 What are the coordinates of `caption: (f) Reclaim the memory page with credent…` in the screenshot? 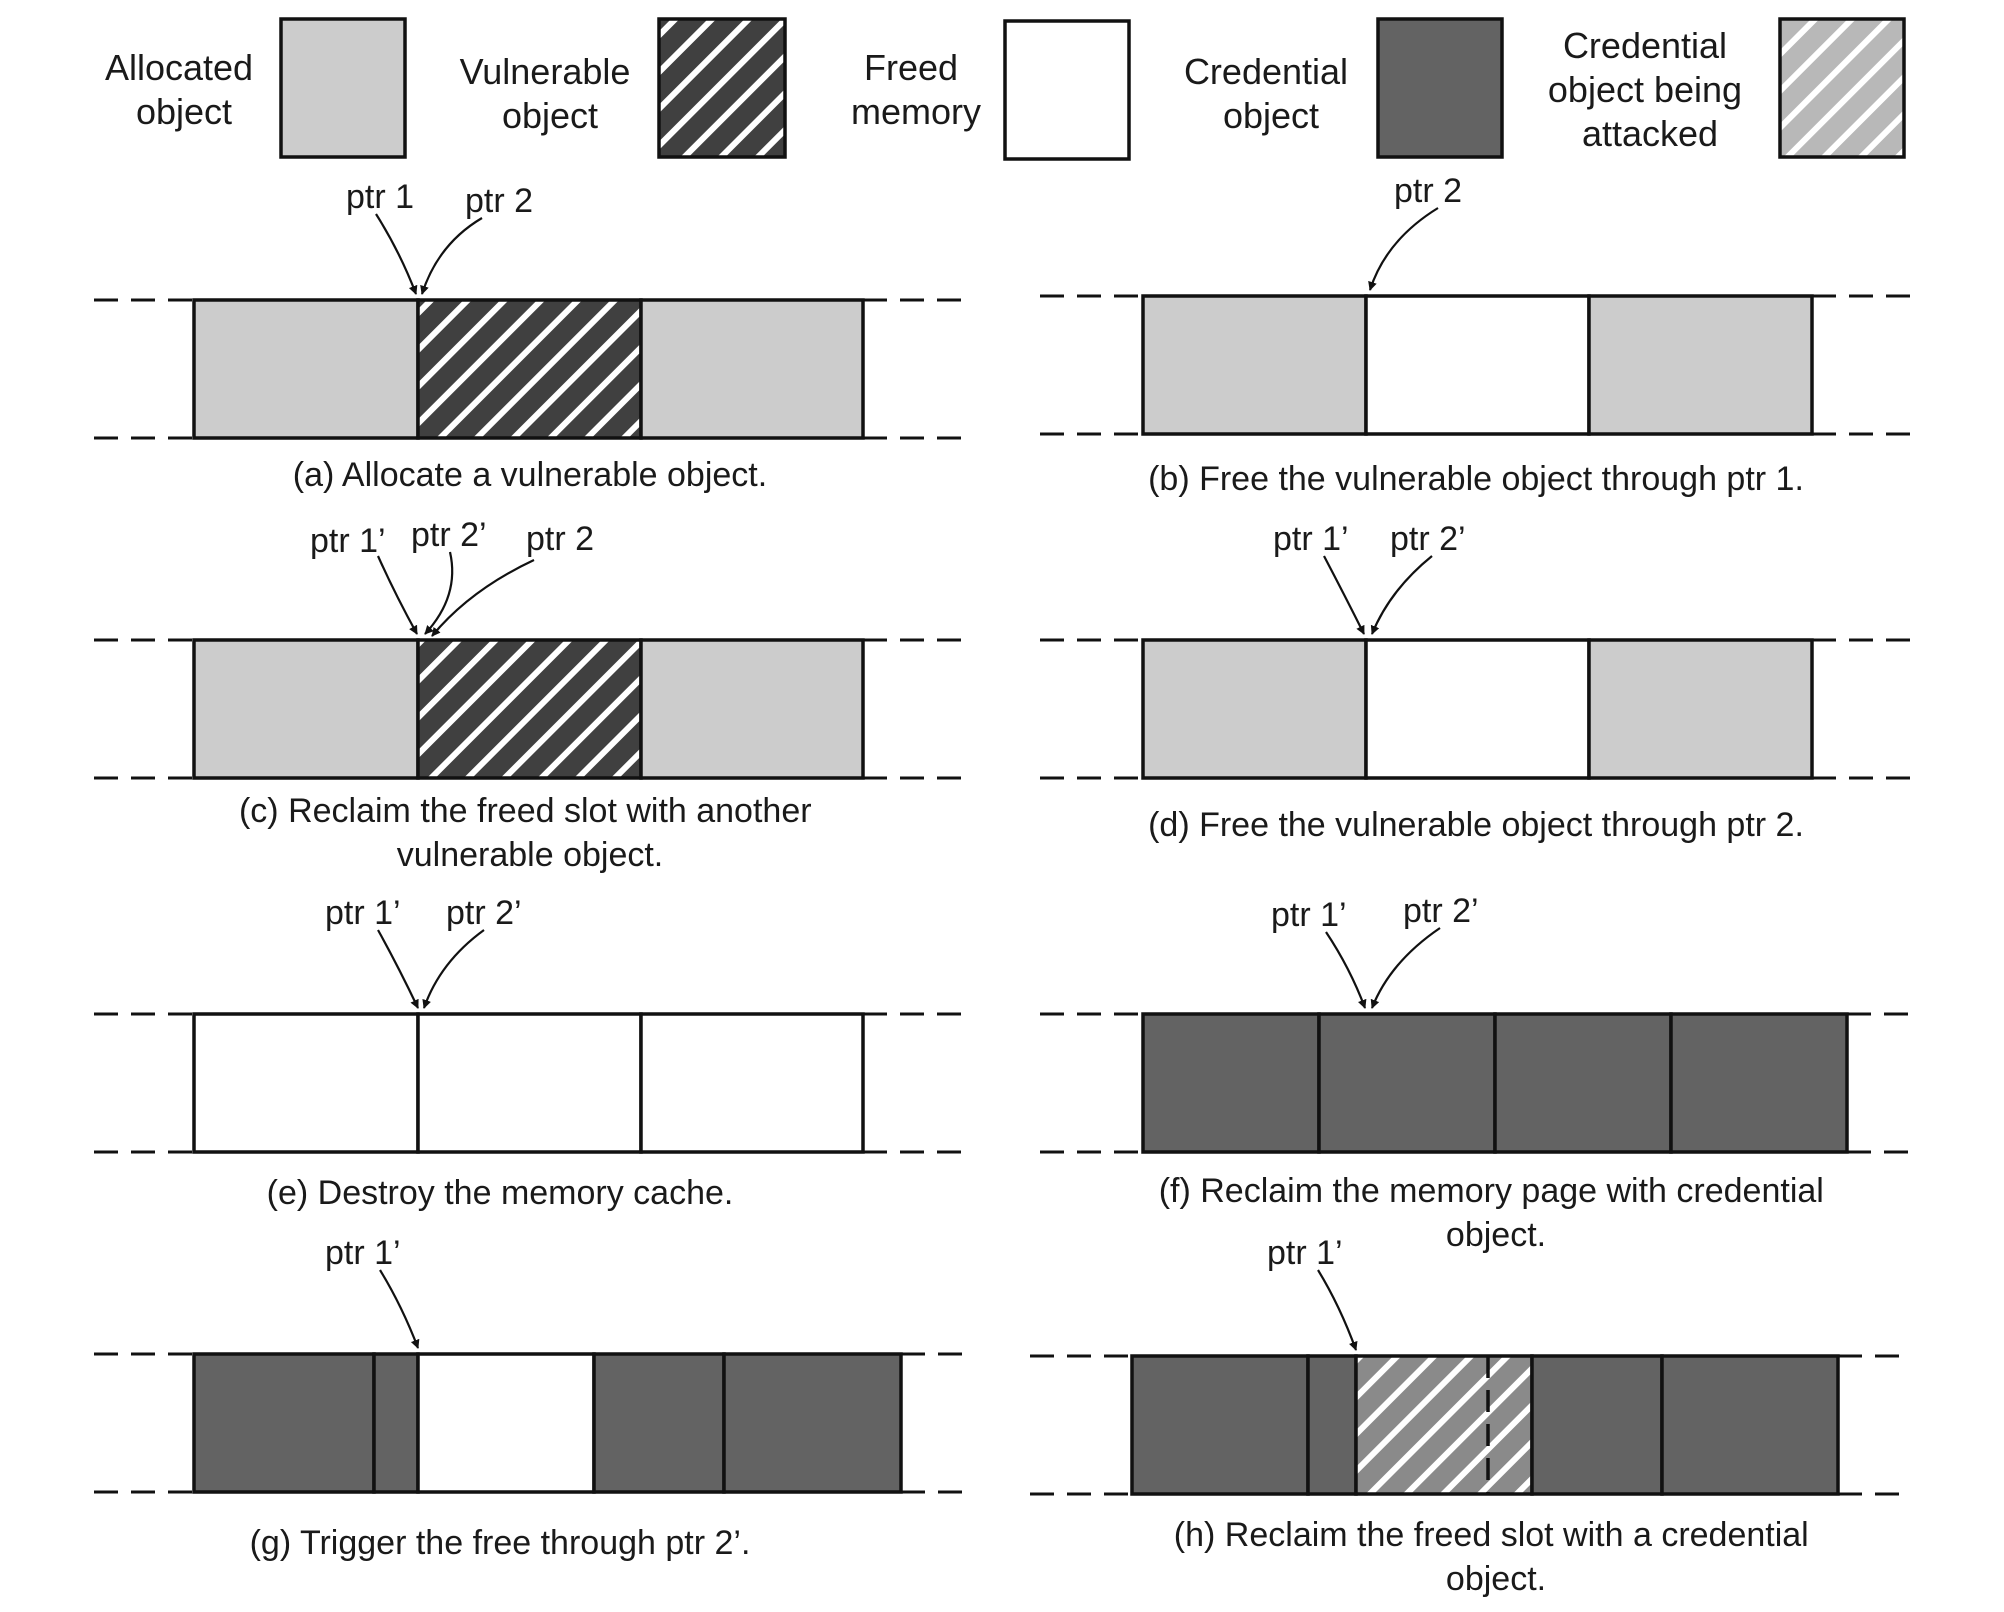 It's located at (1496, 1213).